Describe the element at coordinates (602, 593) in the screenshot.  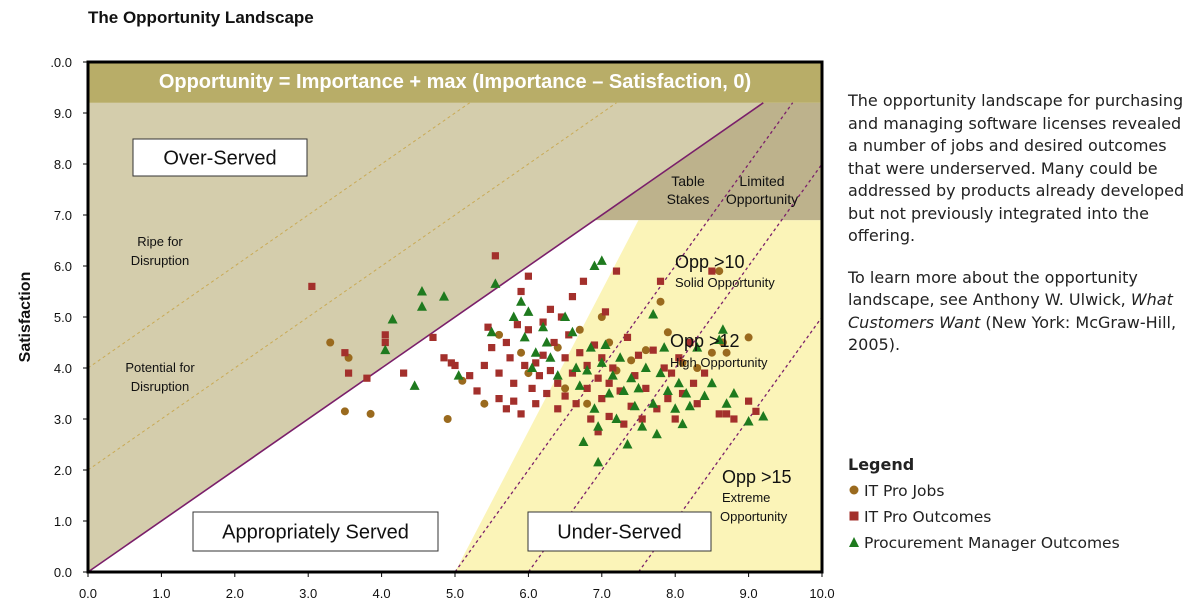
I see `x-tick-label: 7.0` at that location.